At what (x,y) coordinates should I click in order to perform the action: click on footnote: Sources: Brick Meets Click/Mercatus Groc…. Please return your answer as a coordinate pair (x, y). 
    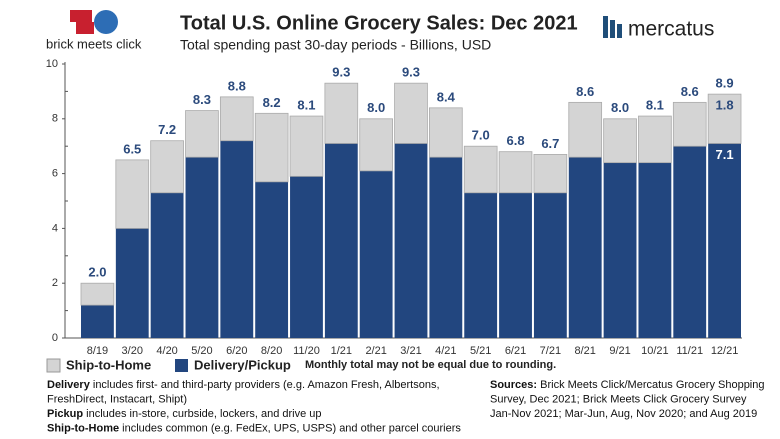
    Looking at the image, I should click on (627, 385).